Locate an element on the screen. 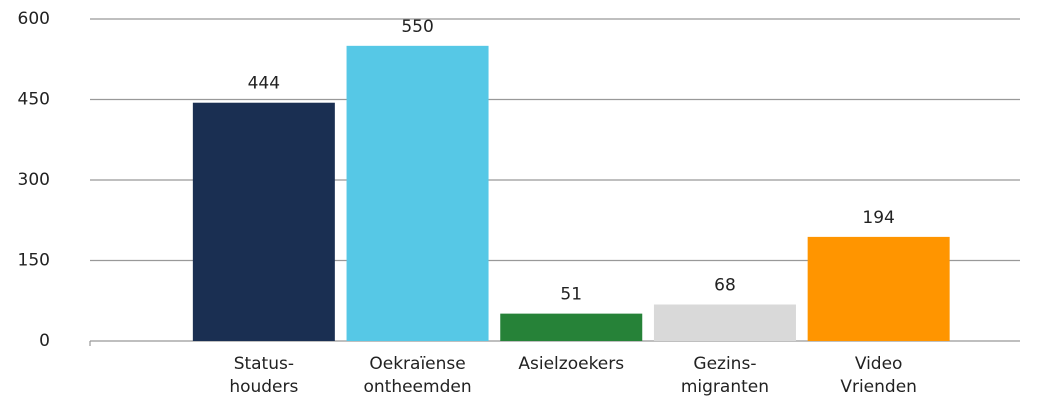  y-tick-label: 600 is located at coordinates (34, 19).